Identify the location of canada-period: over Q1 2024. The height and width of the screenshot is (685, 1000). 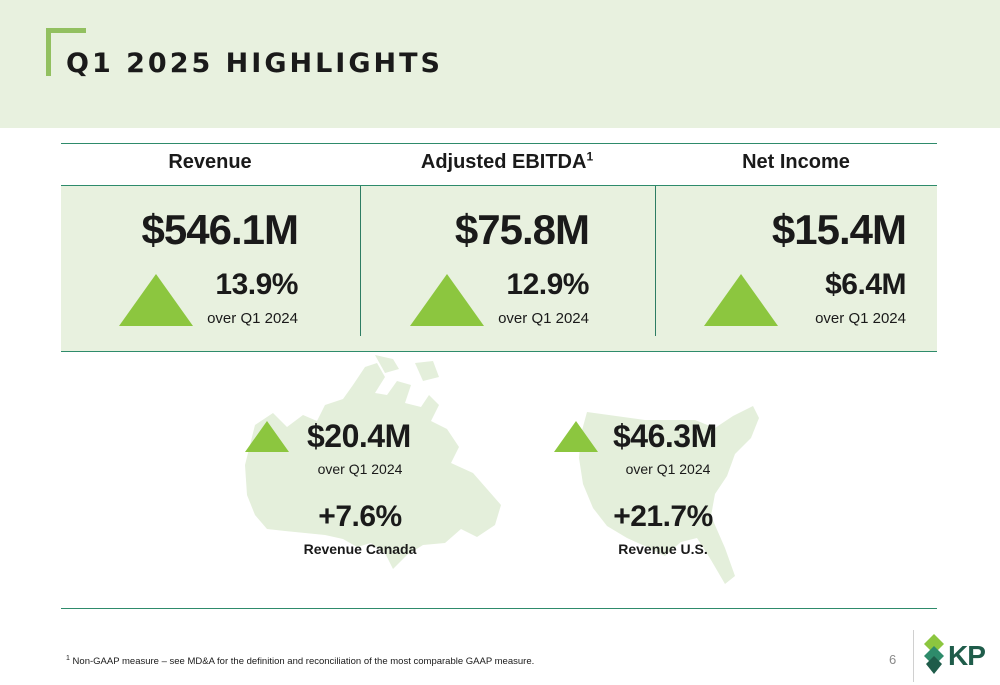
(360, 469).